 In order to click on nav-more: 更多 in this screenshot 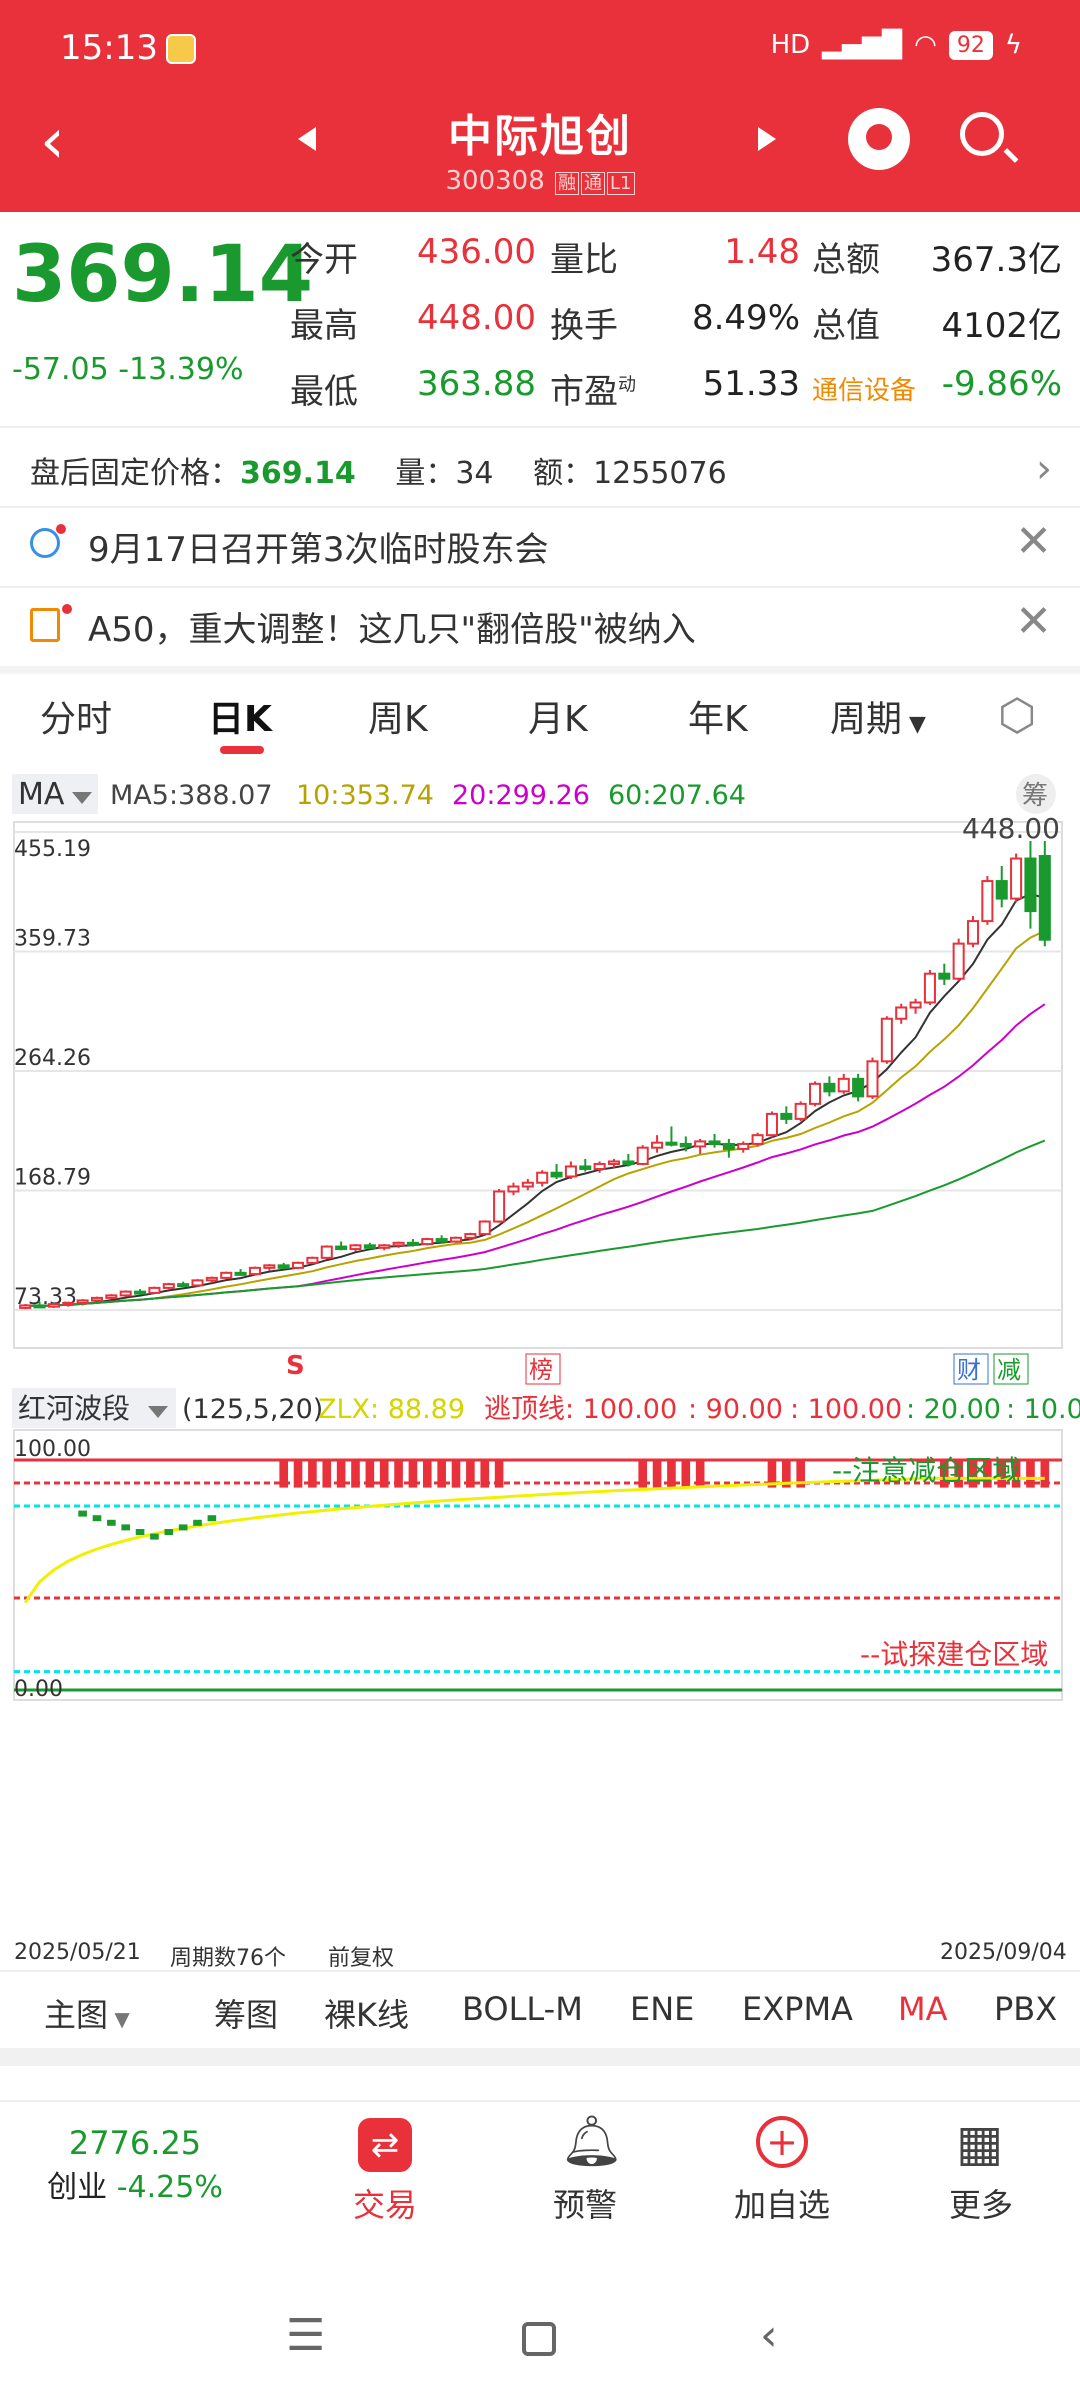, I will do `click(980, 2205)`.